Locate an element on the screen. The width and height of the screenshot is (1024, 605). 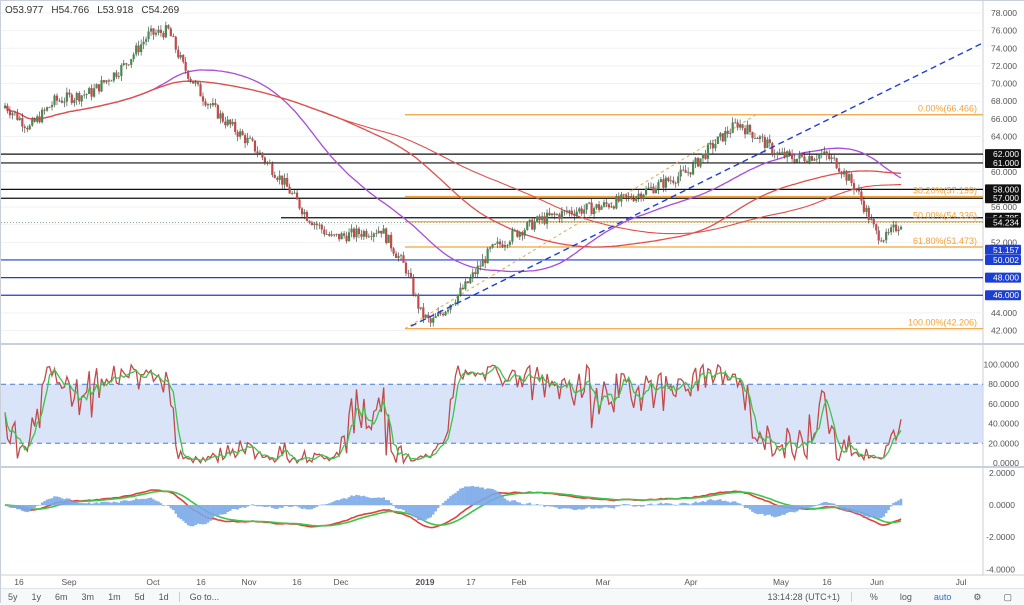
fullscreen-icon: ▢ is located at coordinates (1007, 597).